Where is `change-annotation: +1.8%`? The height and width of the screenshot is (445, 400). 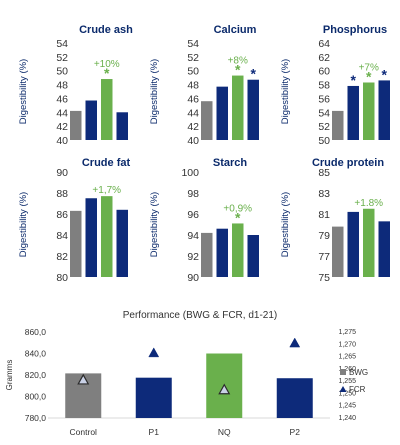
change-annotation: +1.8% is located at coordinates (368, 203).